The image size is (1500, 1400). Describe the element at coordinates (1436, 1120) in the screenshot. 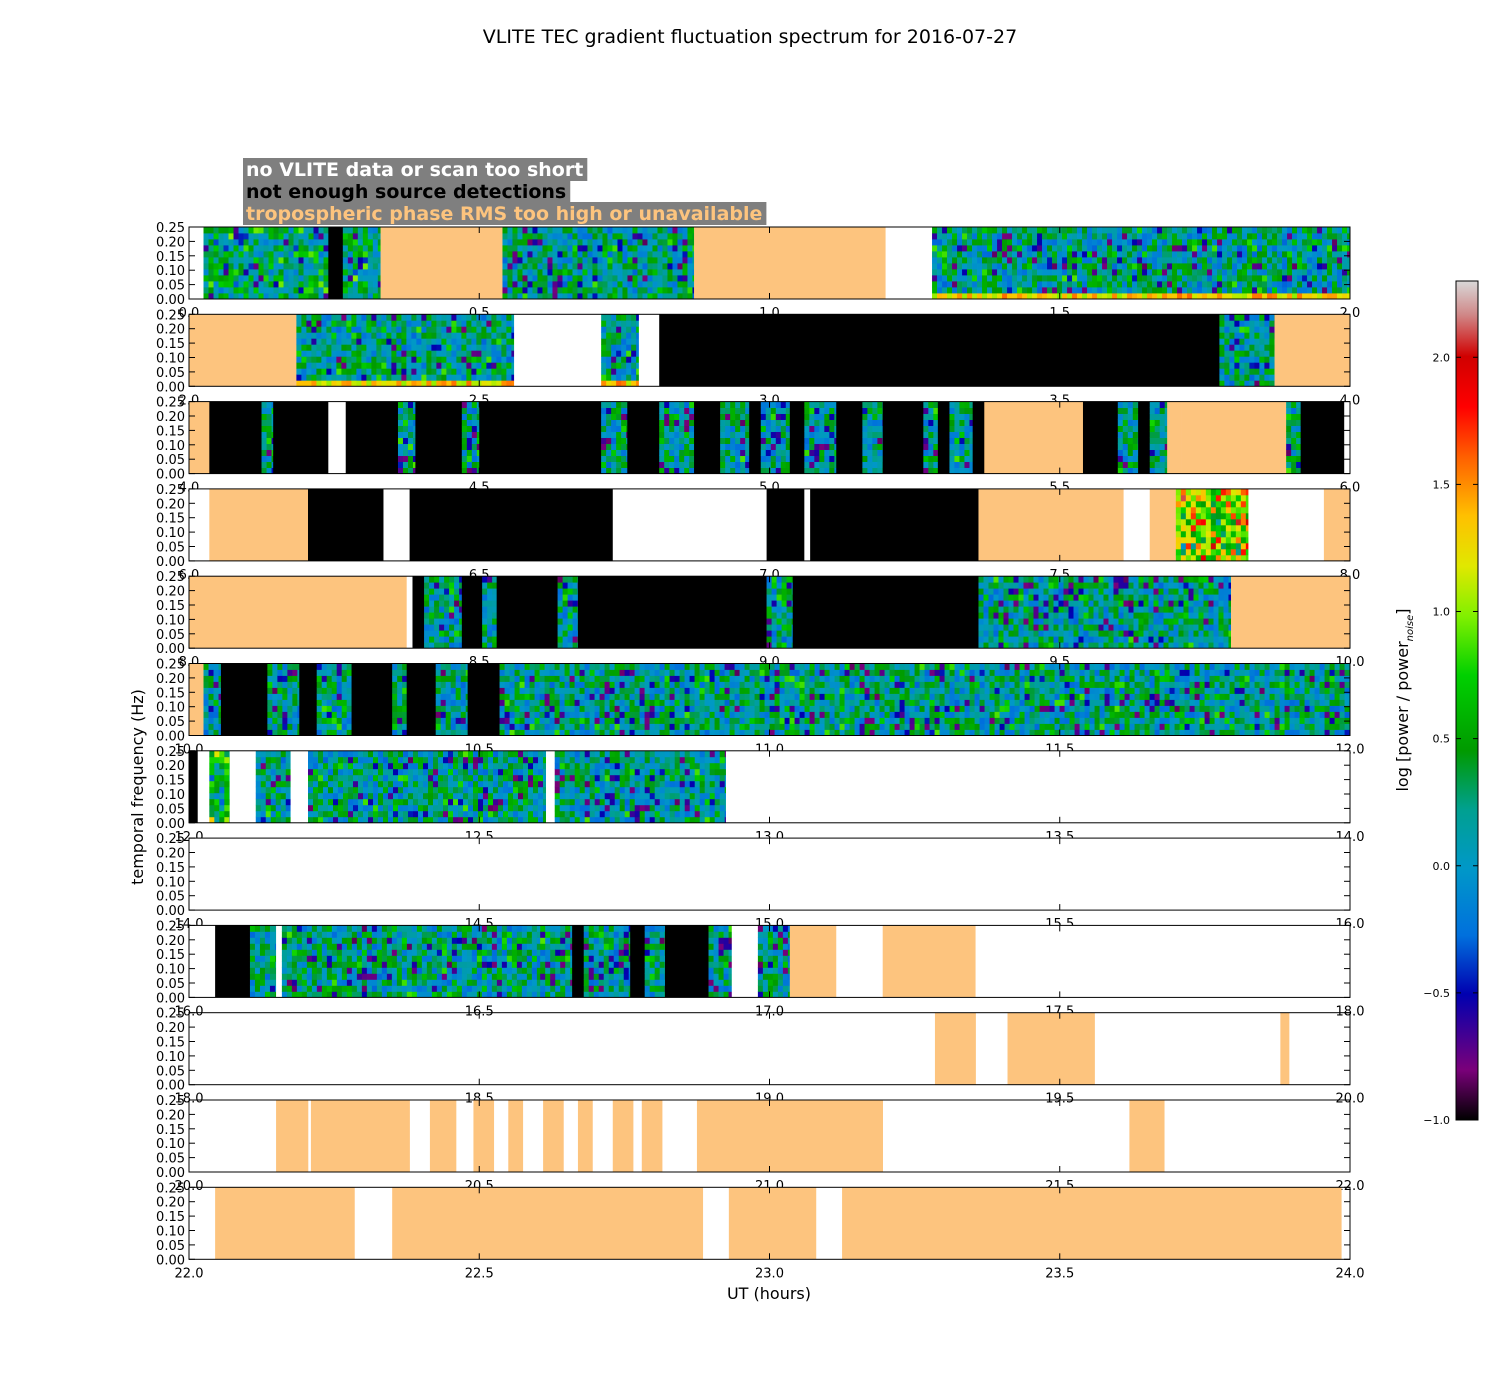

I see `colorbar-tick-label: −1.0` at that location.